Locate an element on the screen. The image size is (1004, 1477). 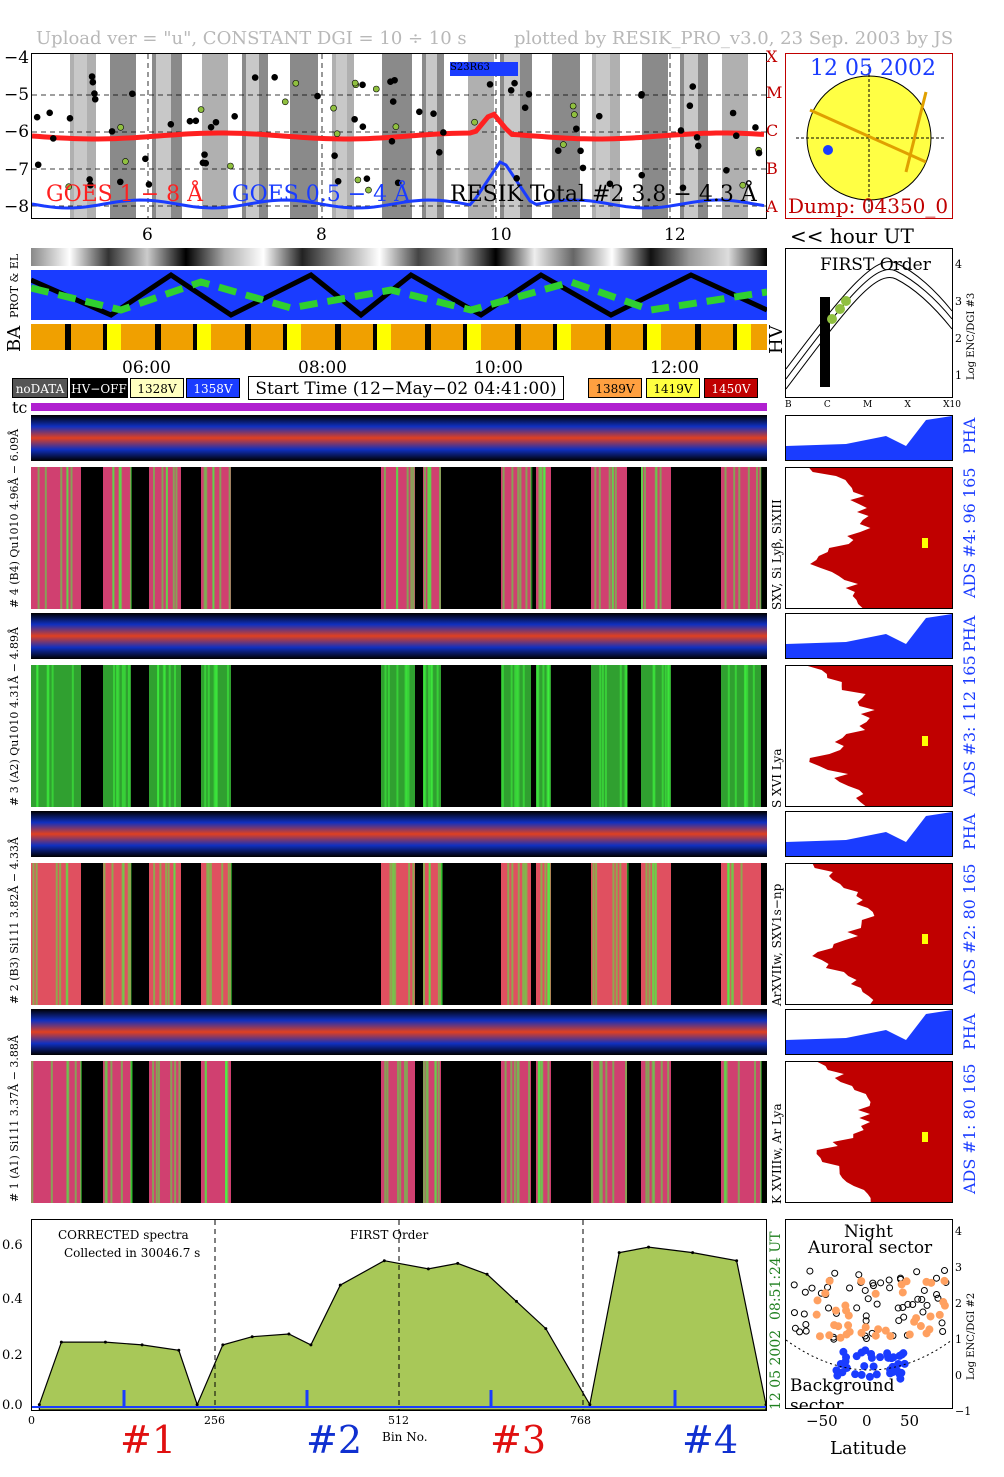
ch2-pha-label: # 2 (B3) Si111 3.82Å − 4.33Å is located at coordinates (14, 920).